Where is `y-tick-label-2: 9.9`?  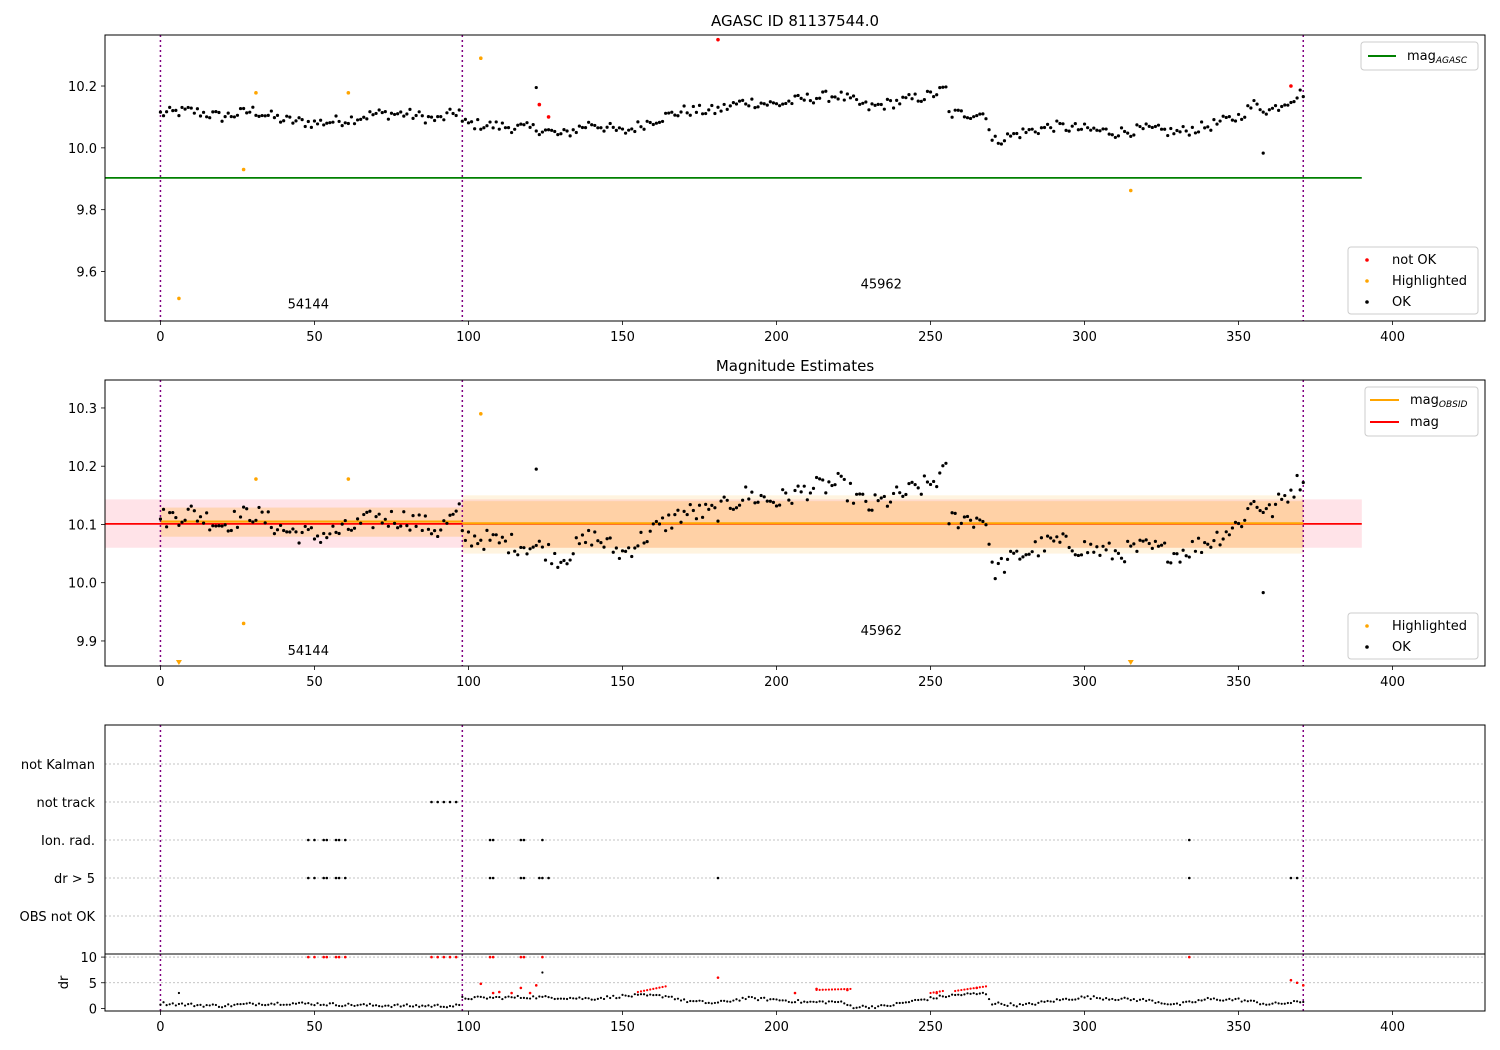 y-tick-label-2: 9.9 is located at coordinates (86, 642).